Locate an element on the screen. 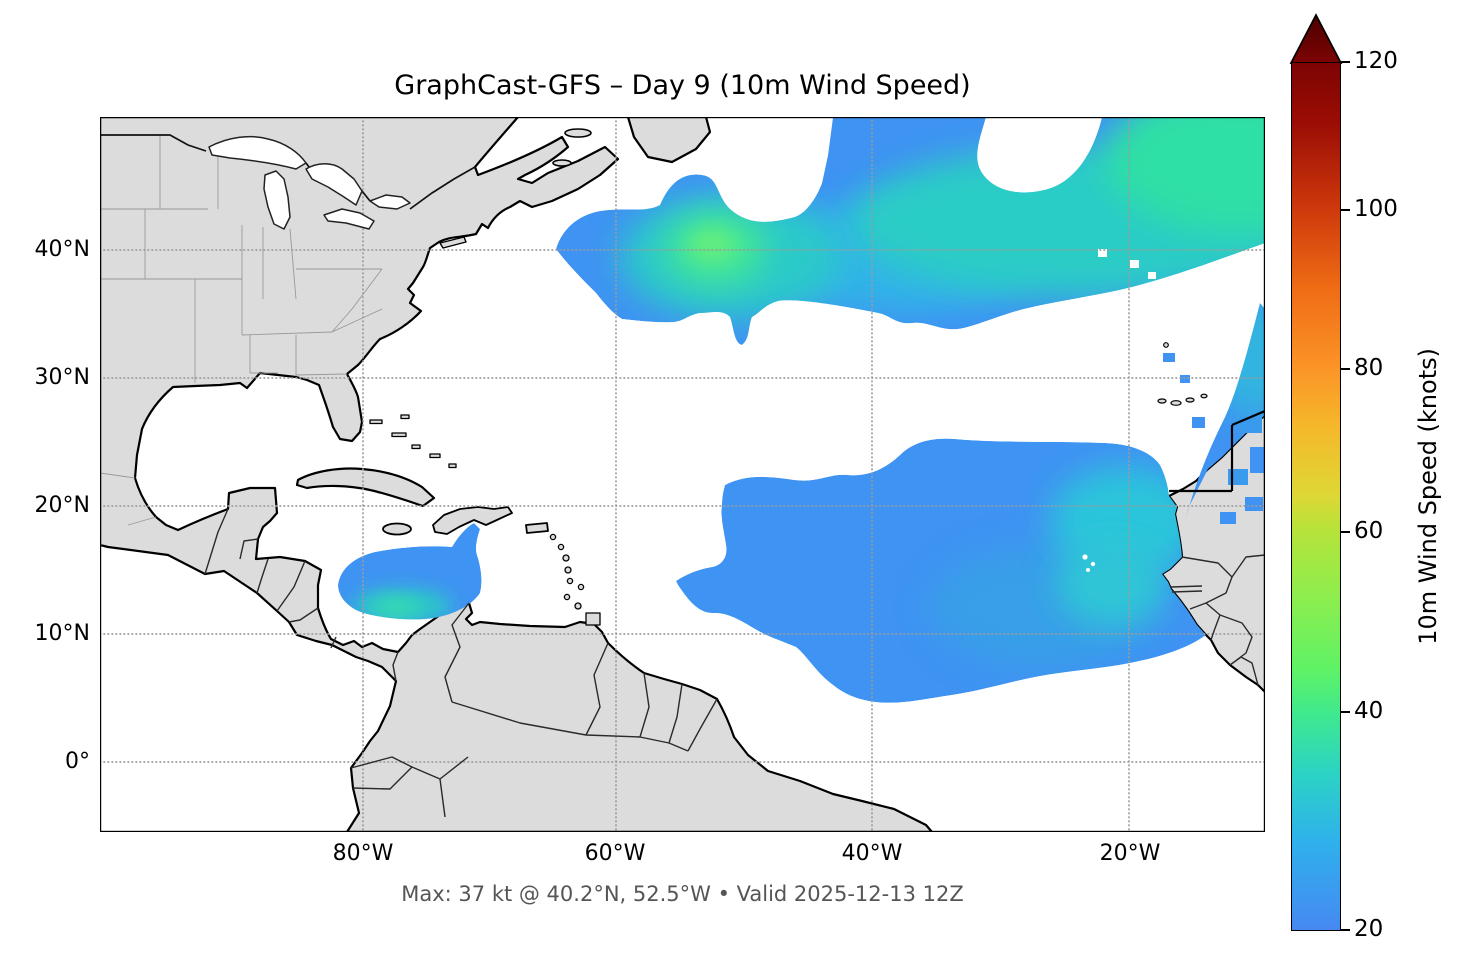 Image resolution: width=1466 pixels, height=969 pixels. cuba is located at coordinates (365, 487).